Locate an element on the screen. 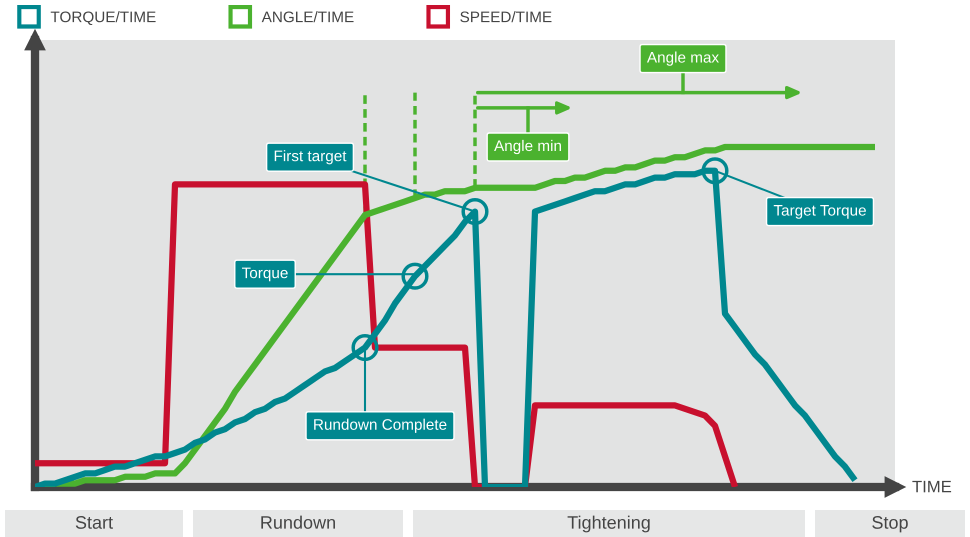  text: Tightening is located at coordinates (609, 524).